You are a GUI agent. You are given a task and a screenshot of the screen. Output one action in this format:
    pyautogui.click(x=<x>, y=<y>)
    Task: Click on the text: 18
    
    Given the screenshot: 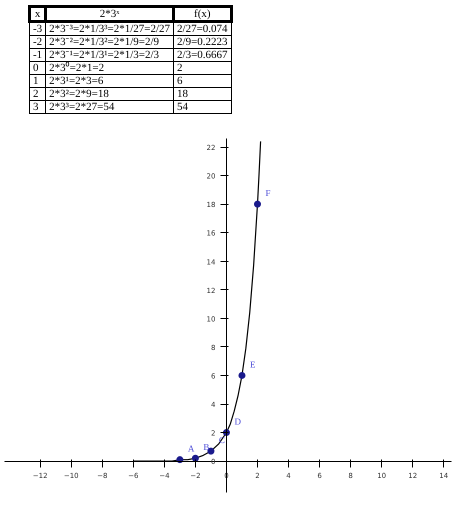 What is the action you would take?
    pyautogui.click(x=203, y=94)
    